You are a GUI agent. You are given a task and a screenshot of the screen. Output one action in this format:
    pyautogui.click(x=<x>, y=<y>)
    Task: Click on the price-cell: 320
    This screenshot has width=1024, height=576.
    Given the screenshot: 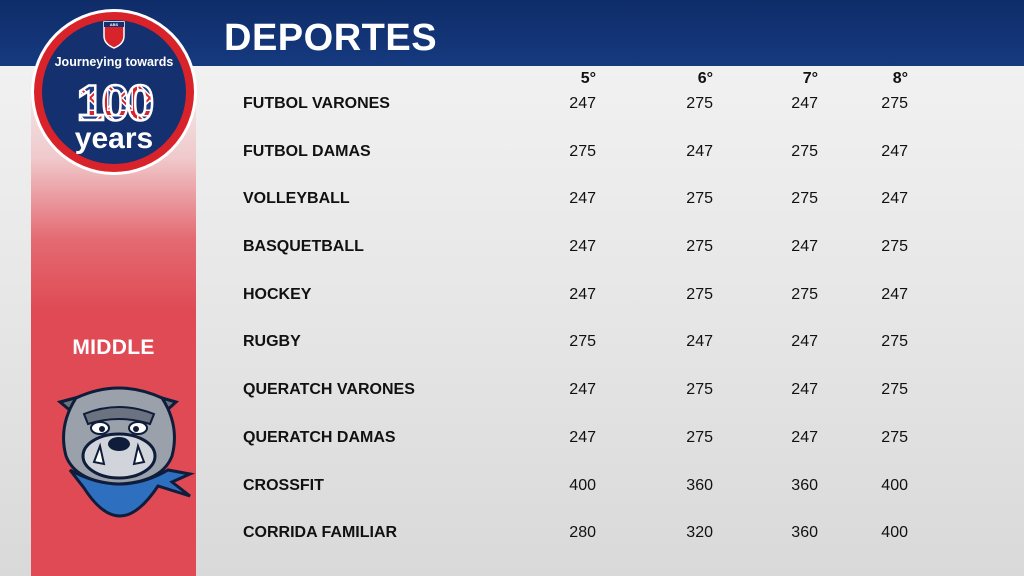 What is the action you would take?
    pyautogui.click(x=699, y=532)
    